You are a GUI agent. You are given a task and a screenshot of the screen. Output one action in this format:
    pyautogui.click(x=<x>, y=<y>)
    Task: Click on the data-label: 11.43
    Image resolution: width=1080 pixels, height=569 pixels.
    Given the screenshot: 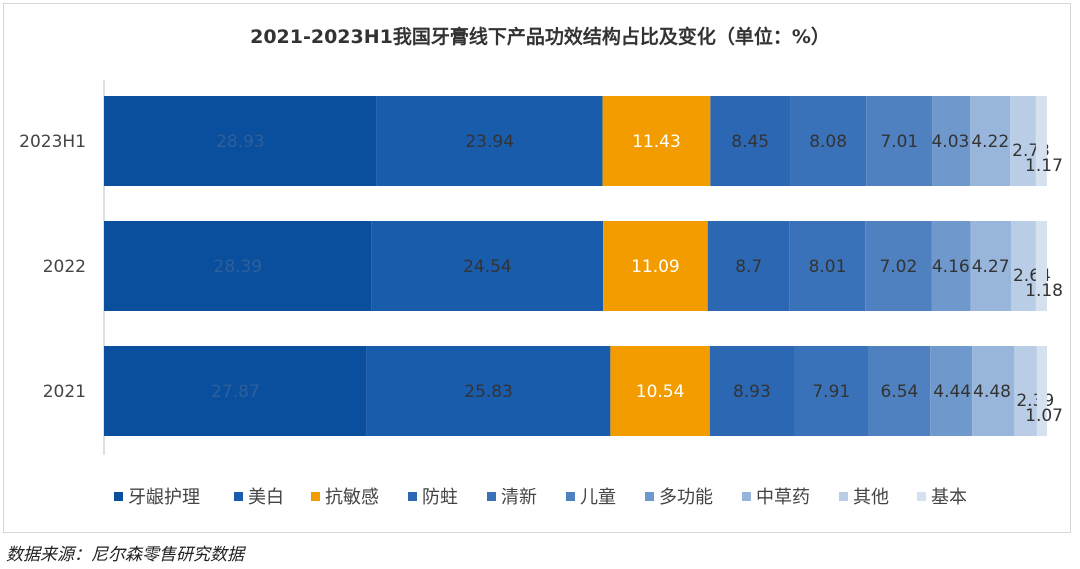 What is the action you would take?
    pyautogui.click(x=656, y=142)
    